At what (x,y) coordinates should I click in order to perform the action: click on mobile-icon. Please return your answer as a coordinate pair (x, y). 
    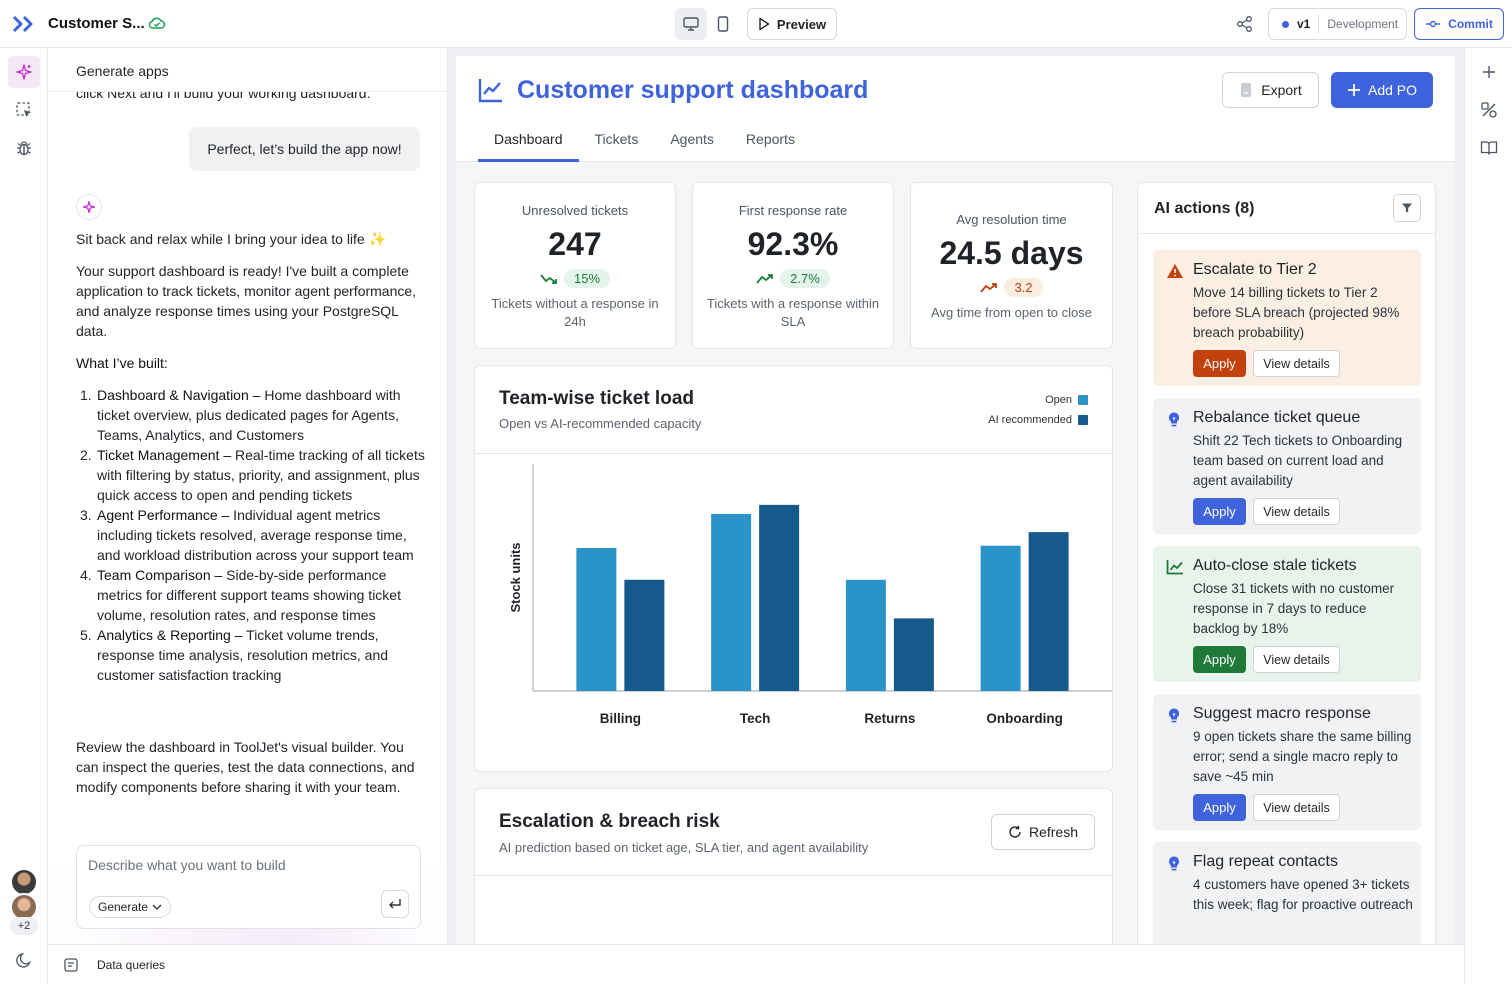
    Looking at the image, I should click on (723, 24).